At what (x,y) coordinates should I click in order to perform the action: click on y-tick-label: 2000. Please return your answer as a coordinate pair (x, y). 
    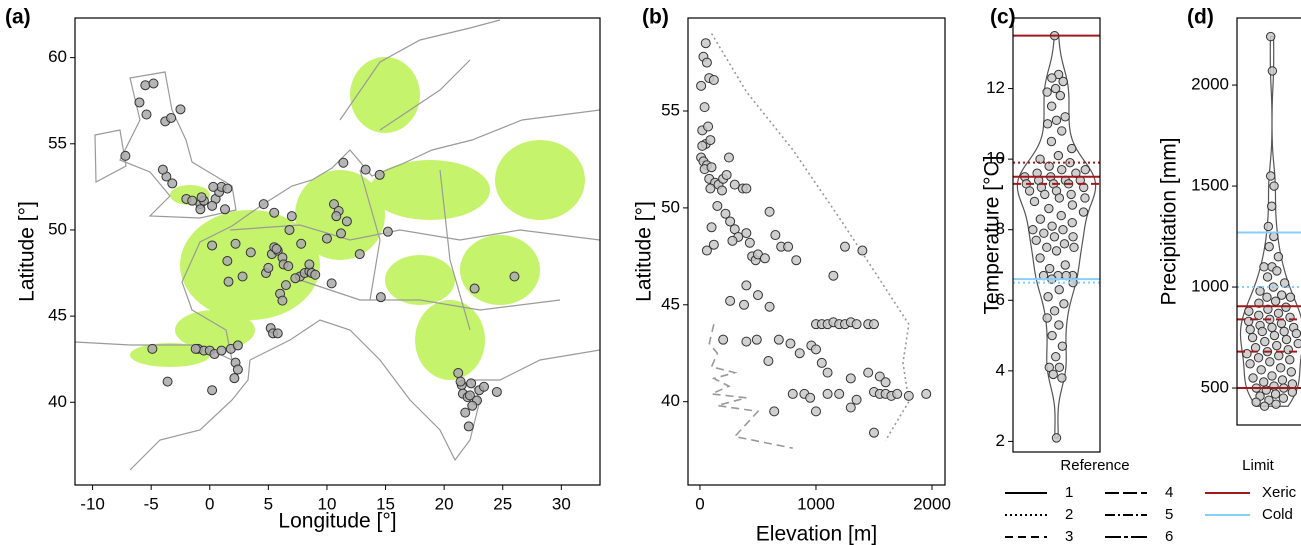
    Looking at the image, I should click on (1210, 84).